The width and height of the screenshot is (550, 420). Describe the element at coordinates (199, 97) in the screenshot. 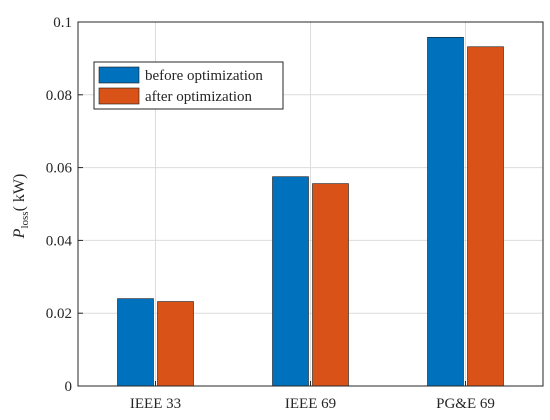

I see `legend-label-after: after optimization` at that location.